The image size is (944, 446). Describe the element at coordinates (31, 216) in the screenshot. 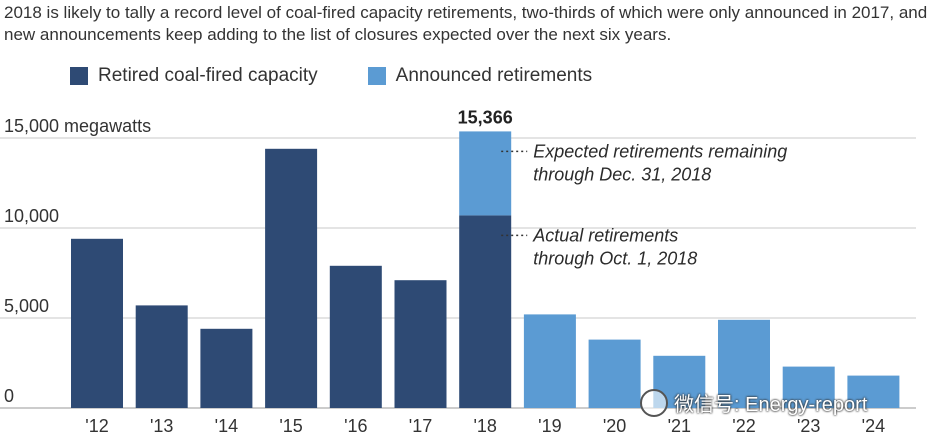

I see `y-tick-label: 10,000` at that location.